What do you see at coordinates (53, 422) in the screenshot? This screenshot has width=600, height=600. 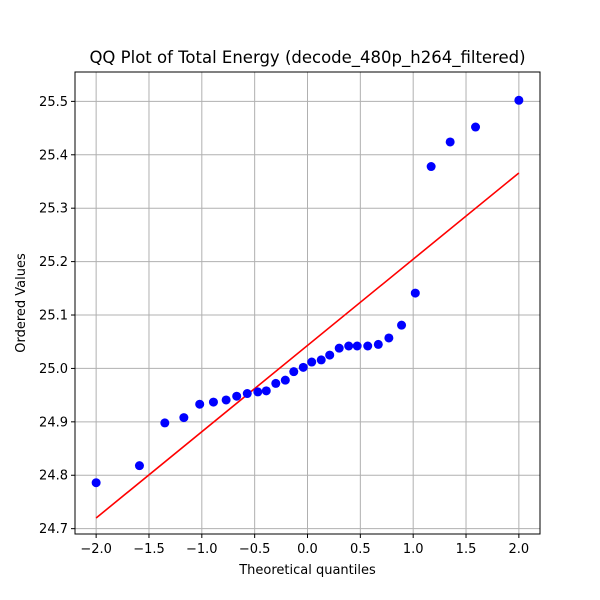 I see `y-tick-label: 24.9` at bounding box center [53, 422].